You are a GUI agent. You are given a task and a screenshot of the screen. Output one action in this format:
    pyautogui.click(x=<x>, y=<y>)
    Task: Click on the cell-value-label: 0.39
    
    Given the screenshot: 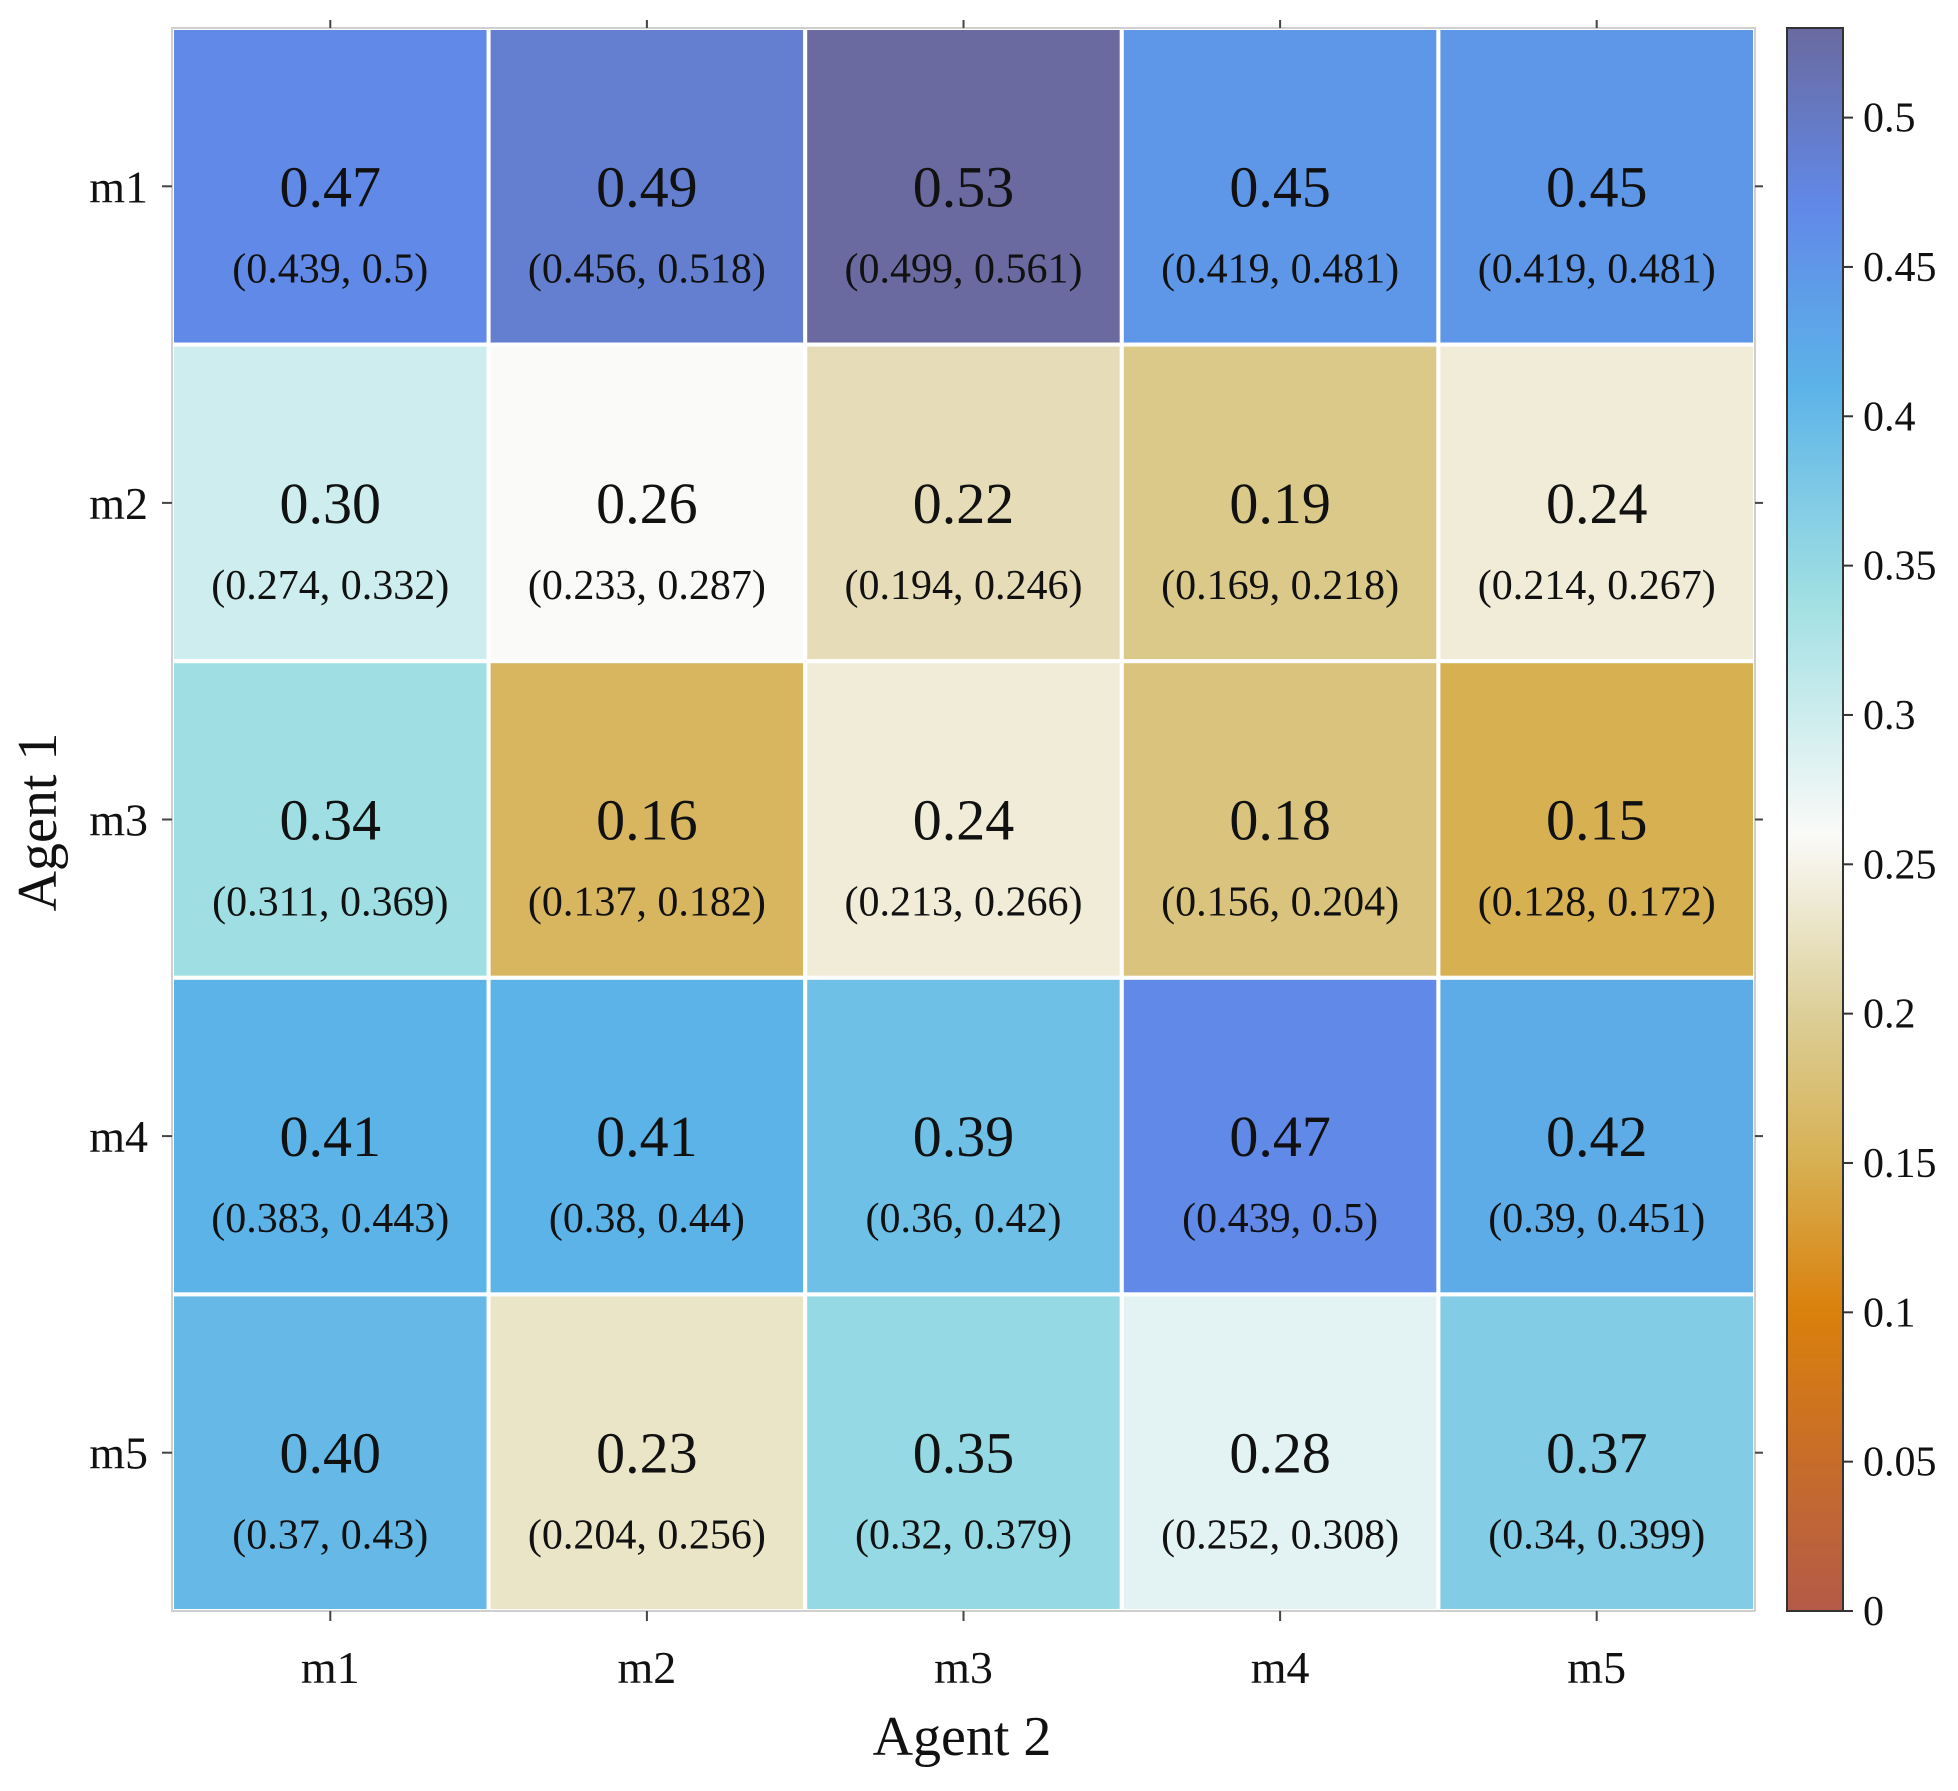 What is the action you would take?
    pyautogui.click(x=964, y=1136)
    